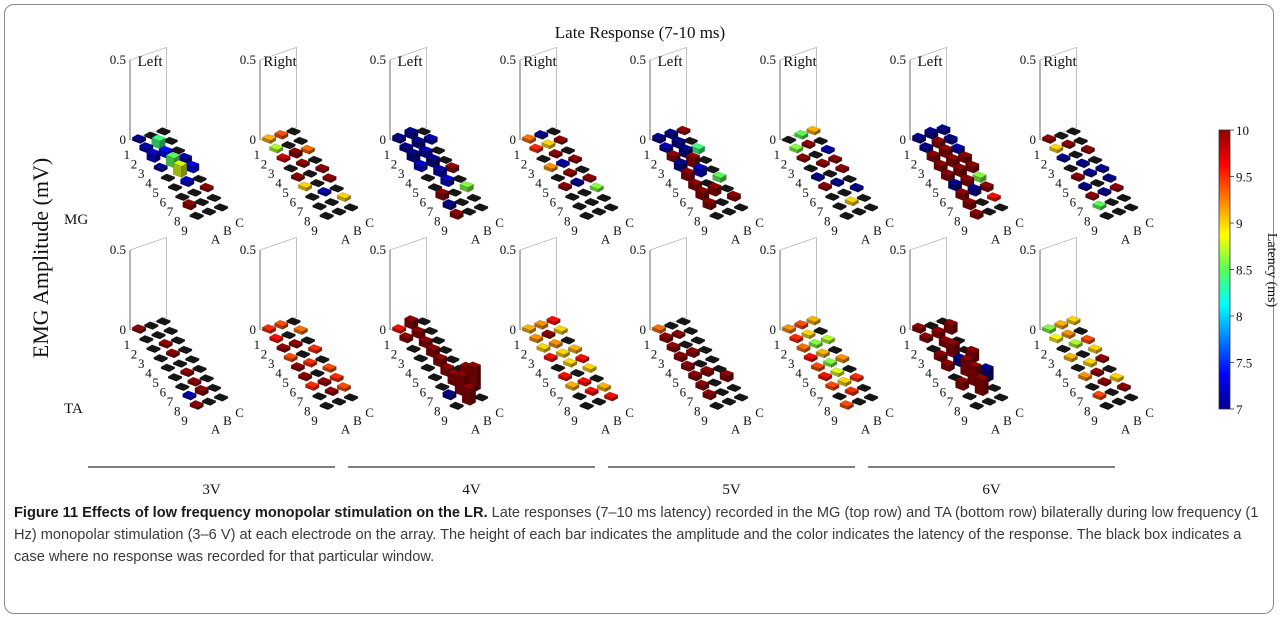 The width and height of the screenshot is (1282, 622). What do you see at coordinates (678, 334) in the screenshot?
I see `bar-2B` at bounding box center [678, 334].